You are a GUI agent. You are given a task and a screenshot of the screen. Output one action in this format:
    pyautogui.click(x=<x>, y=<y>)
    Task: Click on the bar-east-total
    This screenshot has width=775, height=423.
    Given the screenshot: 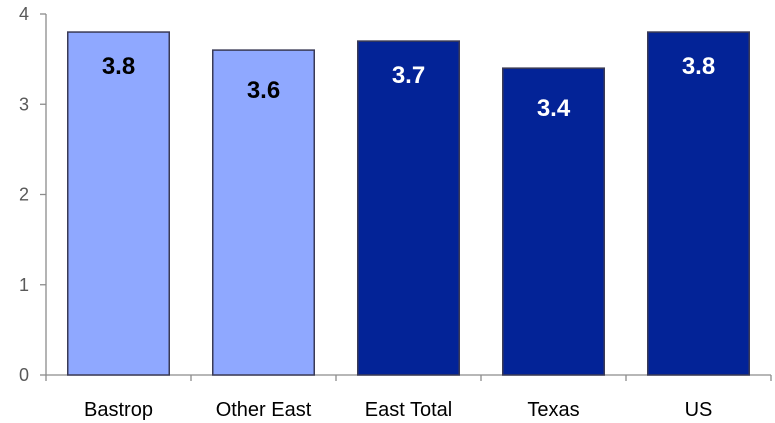 What is the action you would take?
    pyautogui.click(x=408, y=208)
    